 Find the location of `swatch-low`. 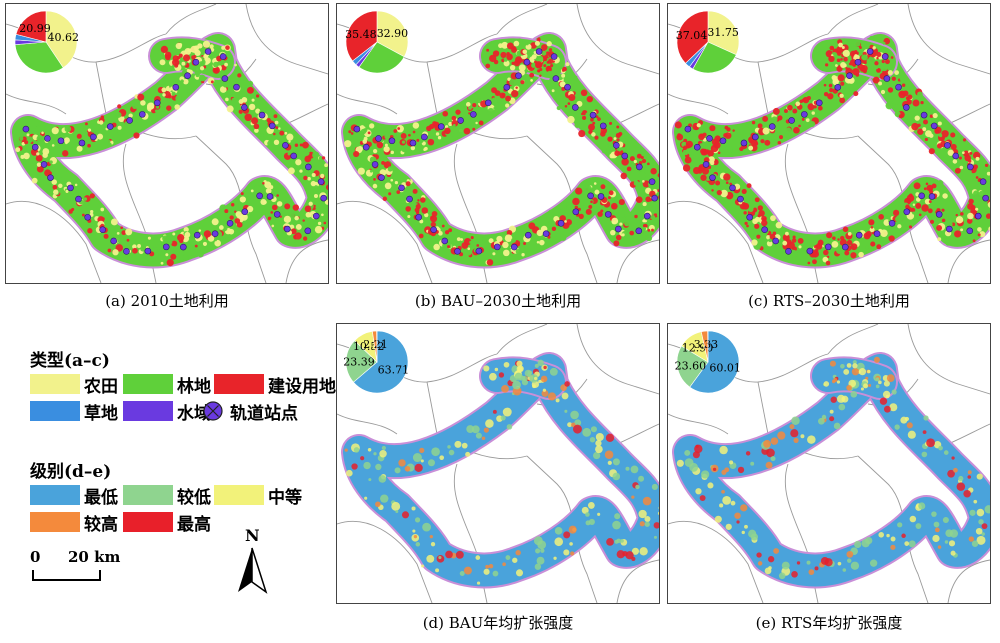

swatch-low is located at coordinates (148, 495).